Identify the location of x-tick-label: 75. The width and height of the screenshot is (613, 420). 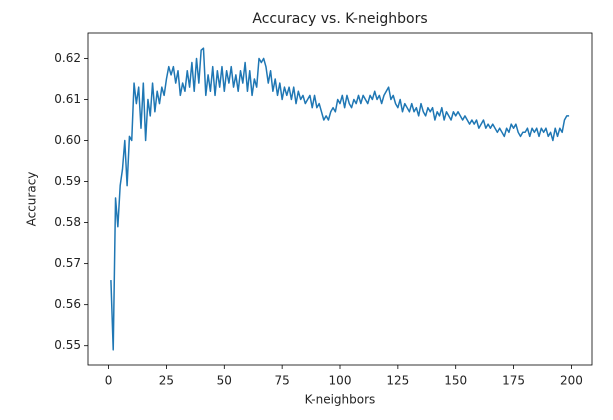
(282, 381).